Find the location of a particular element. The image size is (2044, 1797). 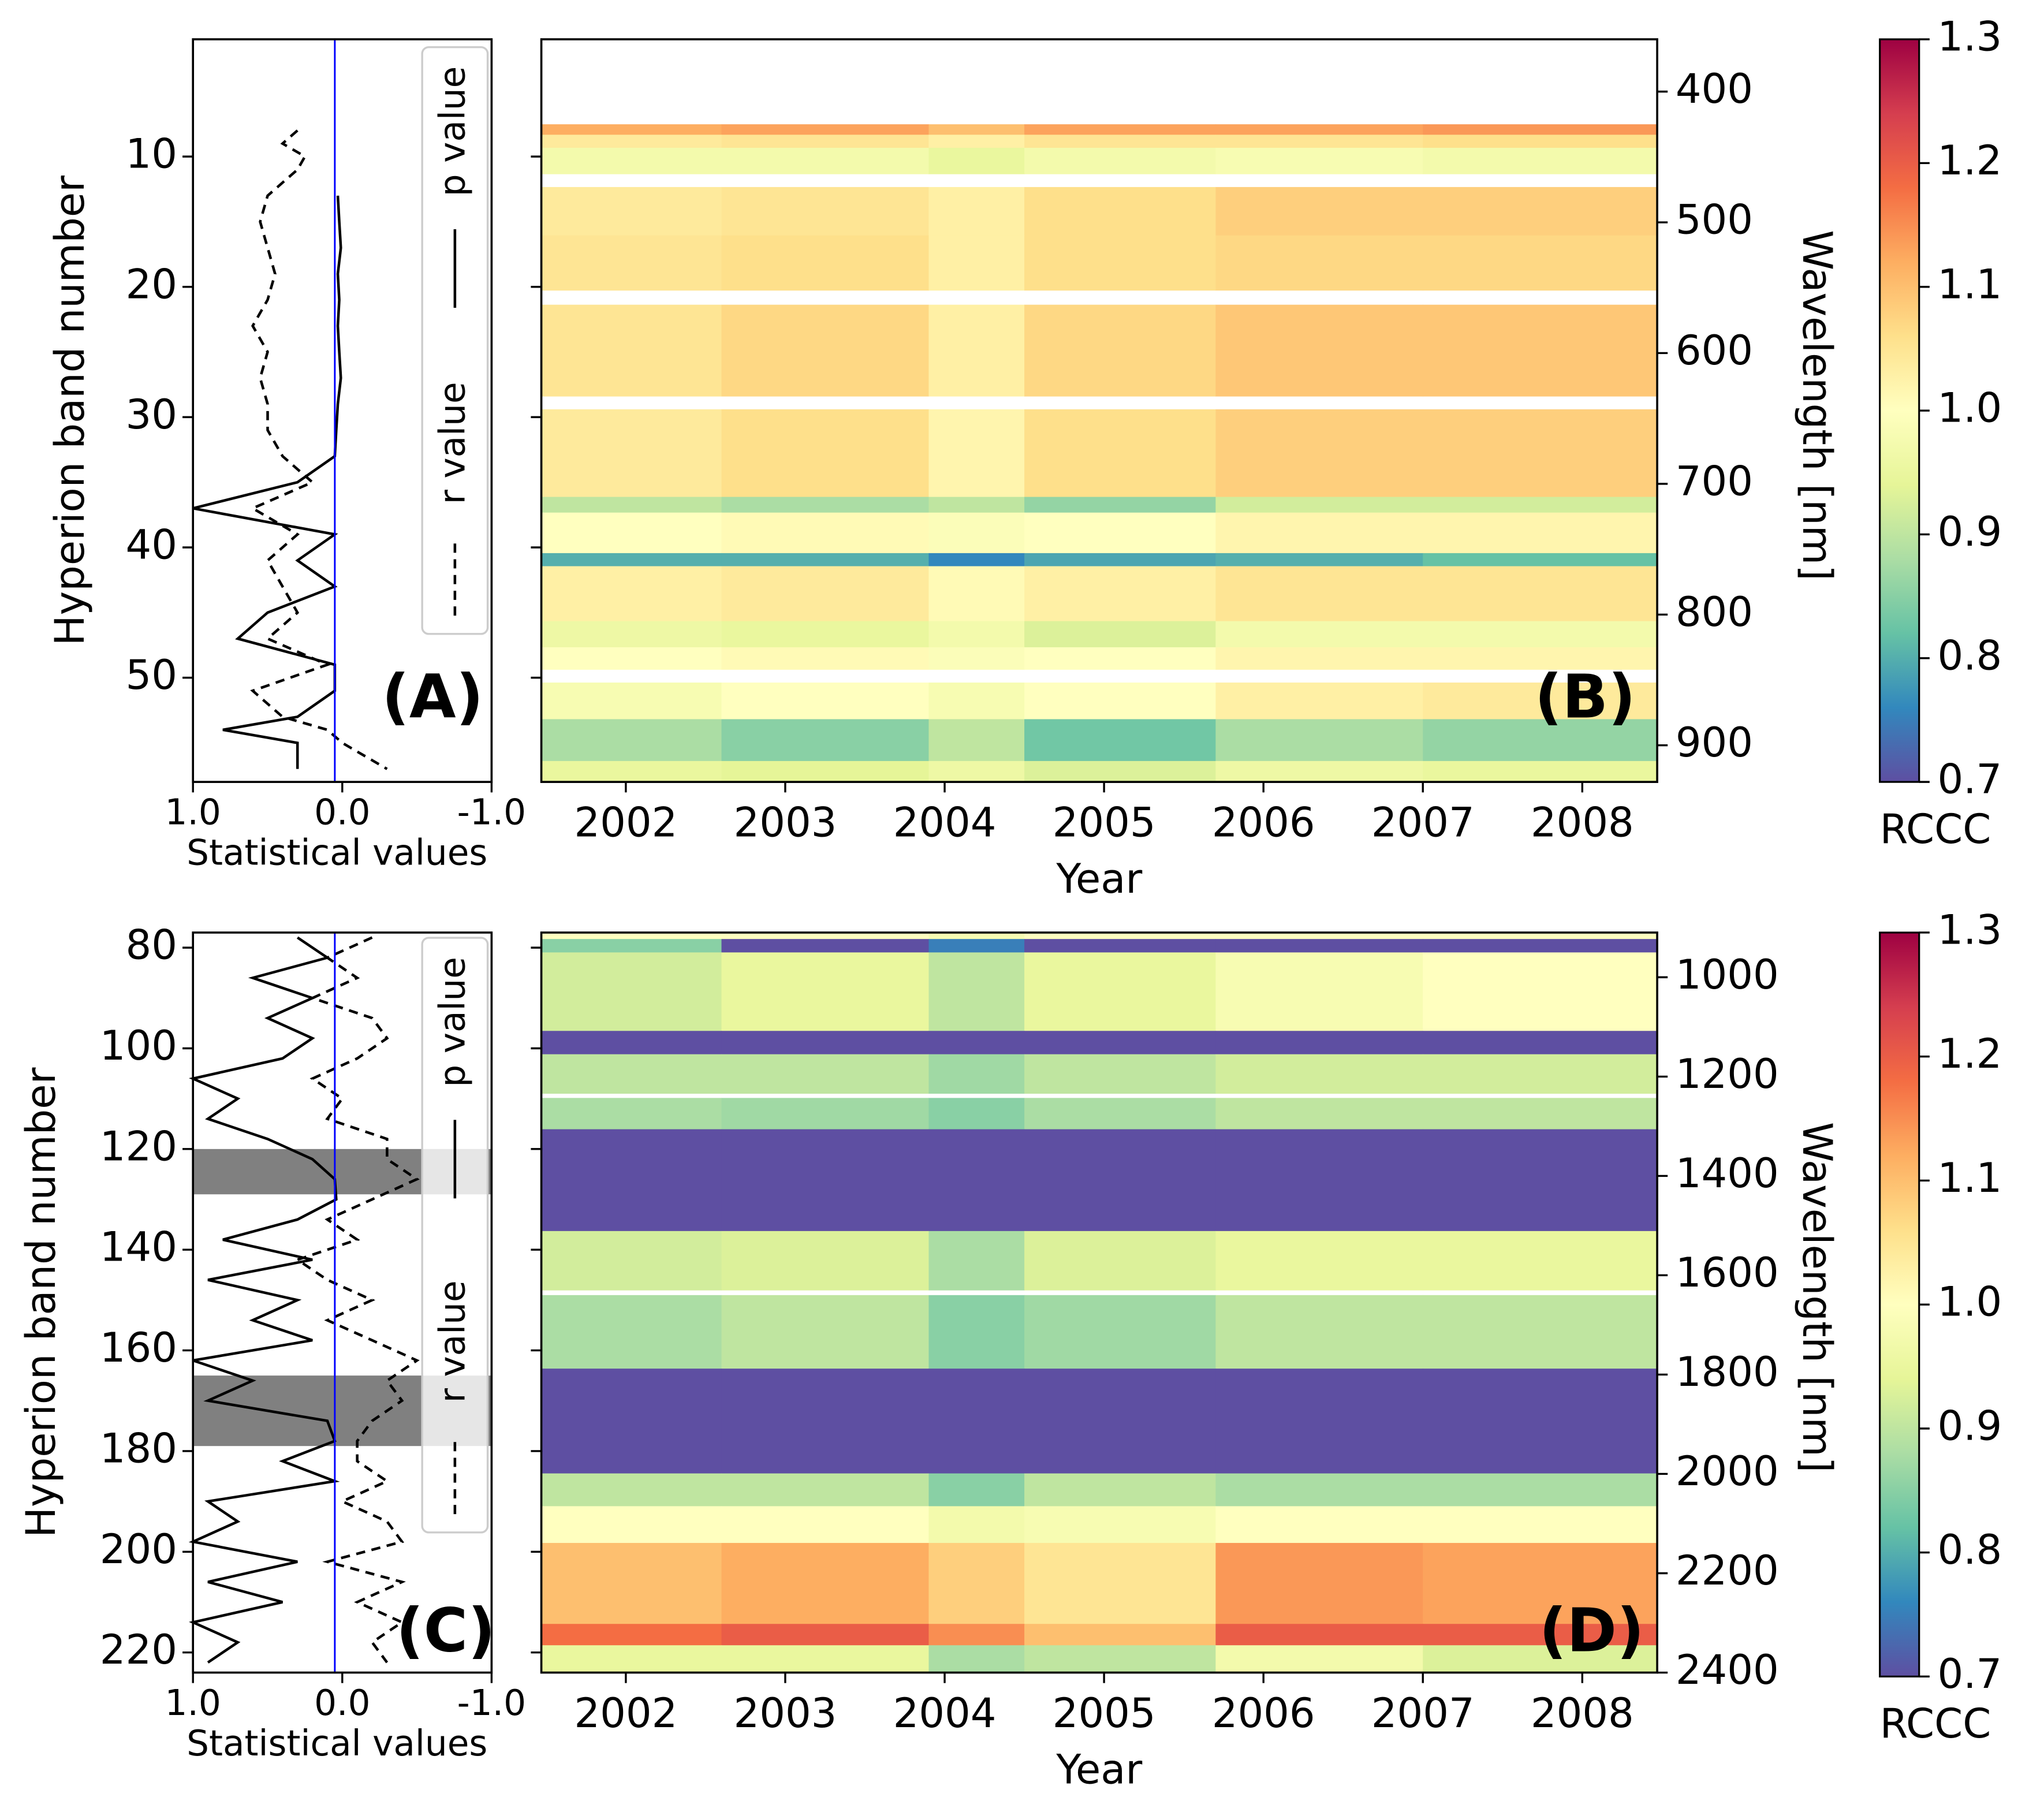

y-axis-label: Wavelength [nm] is located at coordinates (1817, 1297).